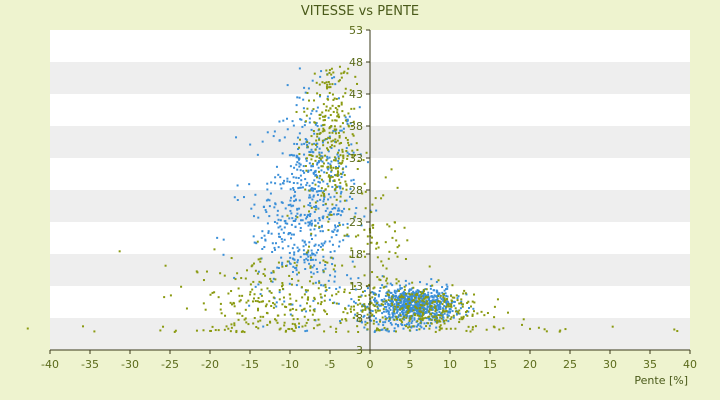  I want to click on x-tick-label: -40, so click(50, 364).